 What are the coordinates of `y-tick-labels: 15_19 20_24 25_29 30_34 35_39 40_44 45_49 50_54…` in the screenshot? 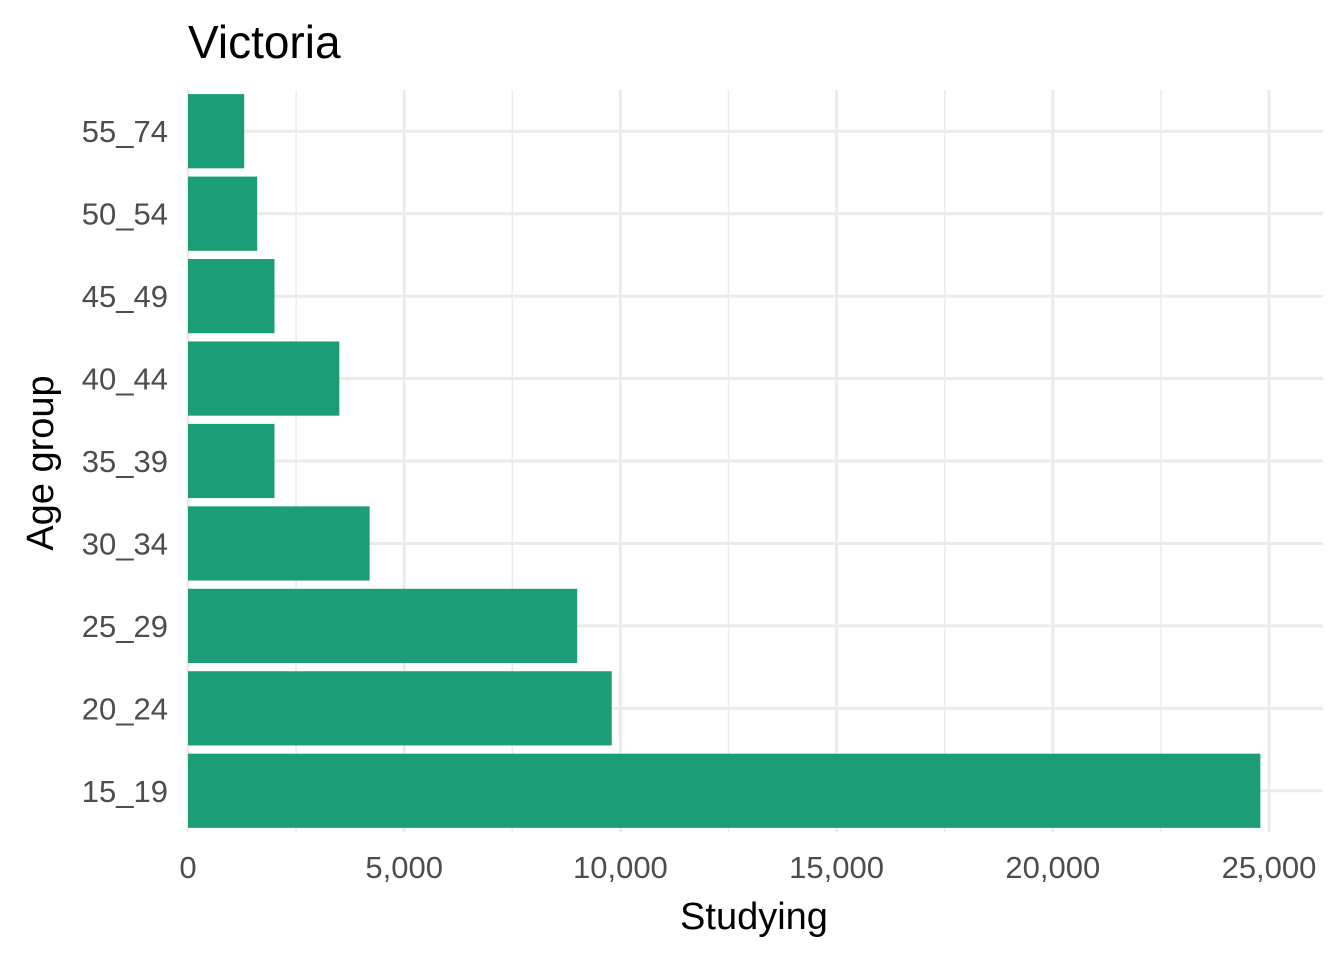 It's located at (125, 461).